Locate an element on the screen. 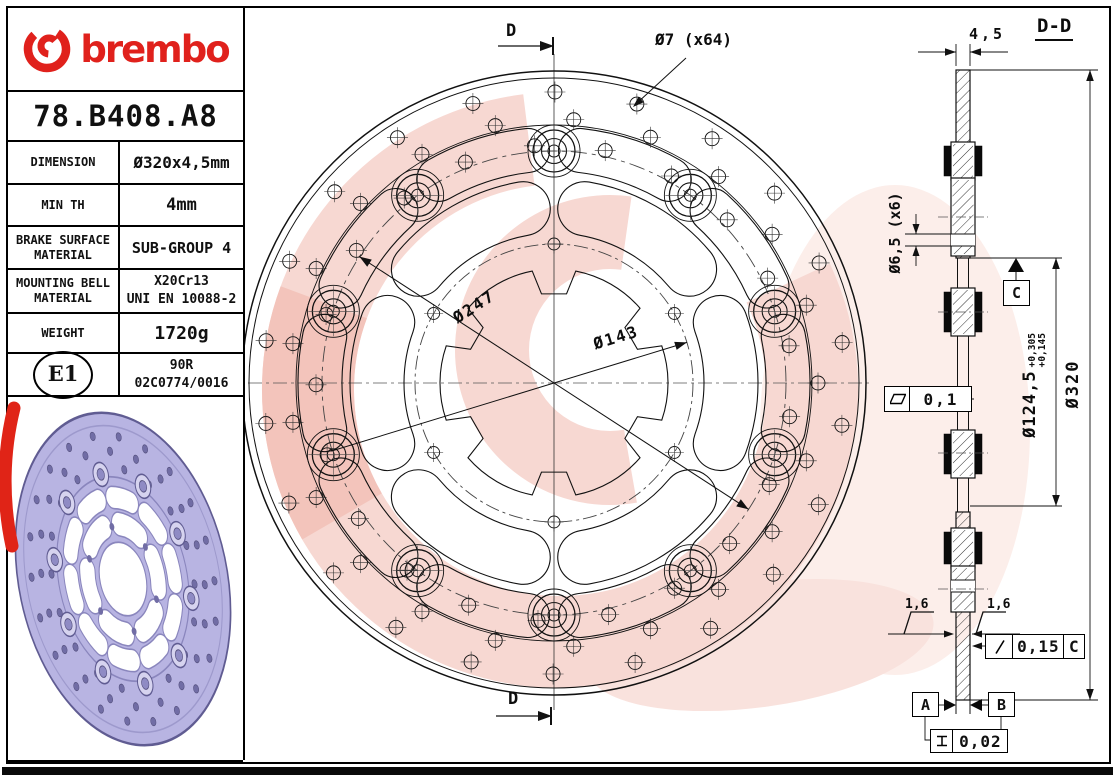 This screenshot has height=777, width=1115. homologation-number: 90R 02C0774/0016 is located at coordinates (181, 374).